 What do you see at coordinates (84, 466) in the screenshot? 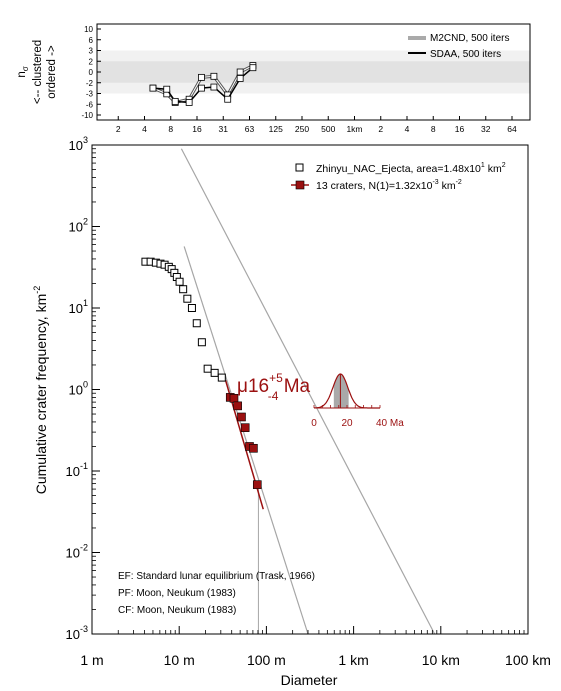
I see `y-tick-exp: -1` at bounding box center [84, 466].